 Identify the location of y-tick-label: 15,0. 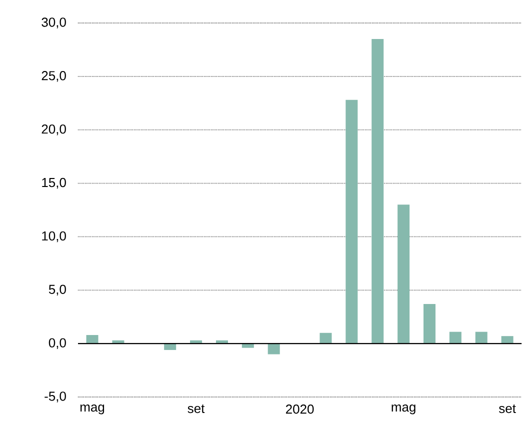
(54, 183).